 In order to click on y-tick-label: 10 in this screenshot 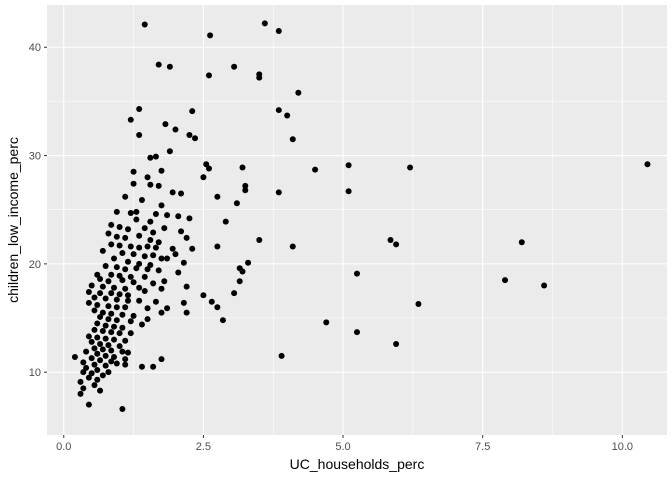, I will do `click(35, 373)`.